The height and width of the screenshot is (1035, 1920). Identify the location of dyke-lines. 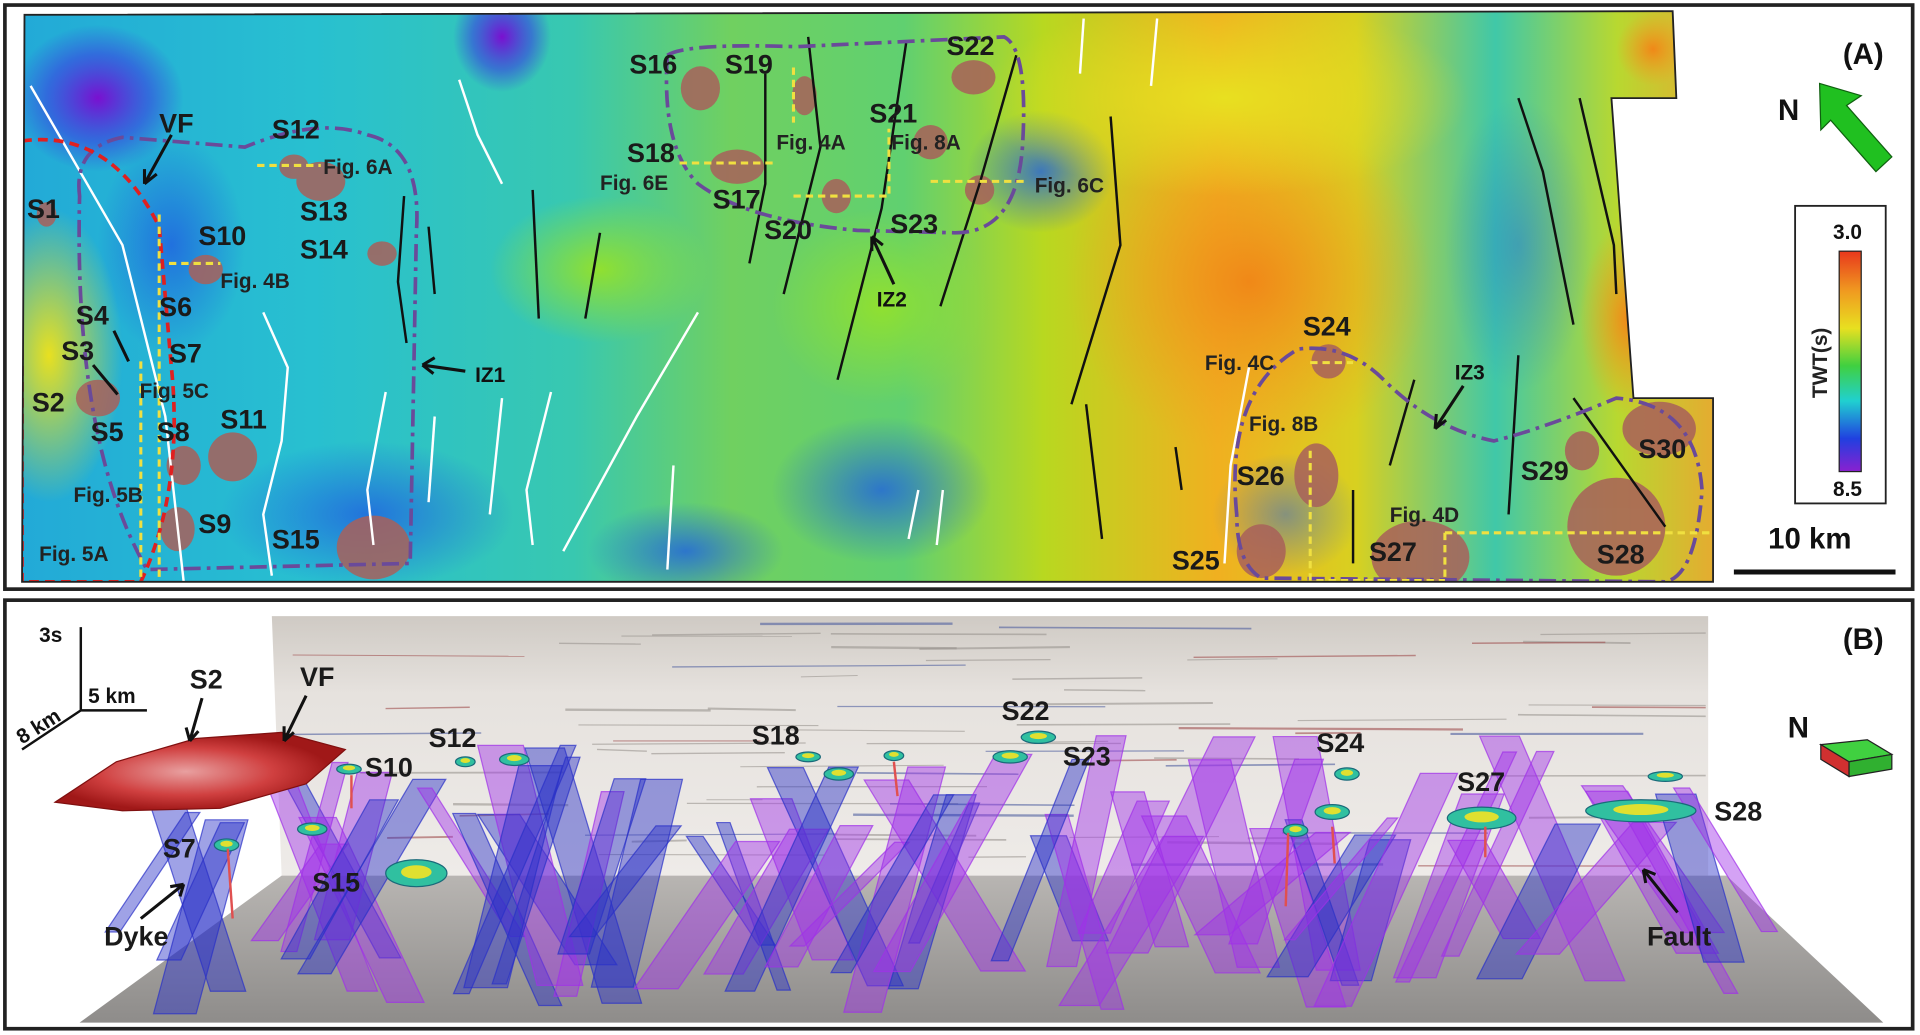
(856, 840).